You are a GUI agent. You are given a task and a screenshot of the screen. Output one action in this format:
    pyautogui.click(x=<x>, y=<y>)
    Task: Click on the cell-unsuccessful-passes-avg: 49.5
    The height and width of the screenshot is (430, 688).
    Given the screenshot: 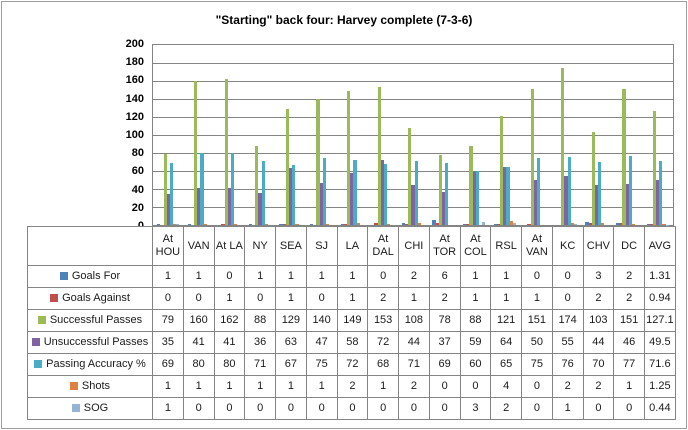 What is the action you would take?
    pyautogui.click(x=660, y=342)
    